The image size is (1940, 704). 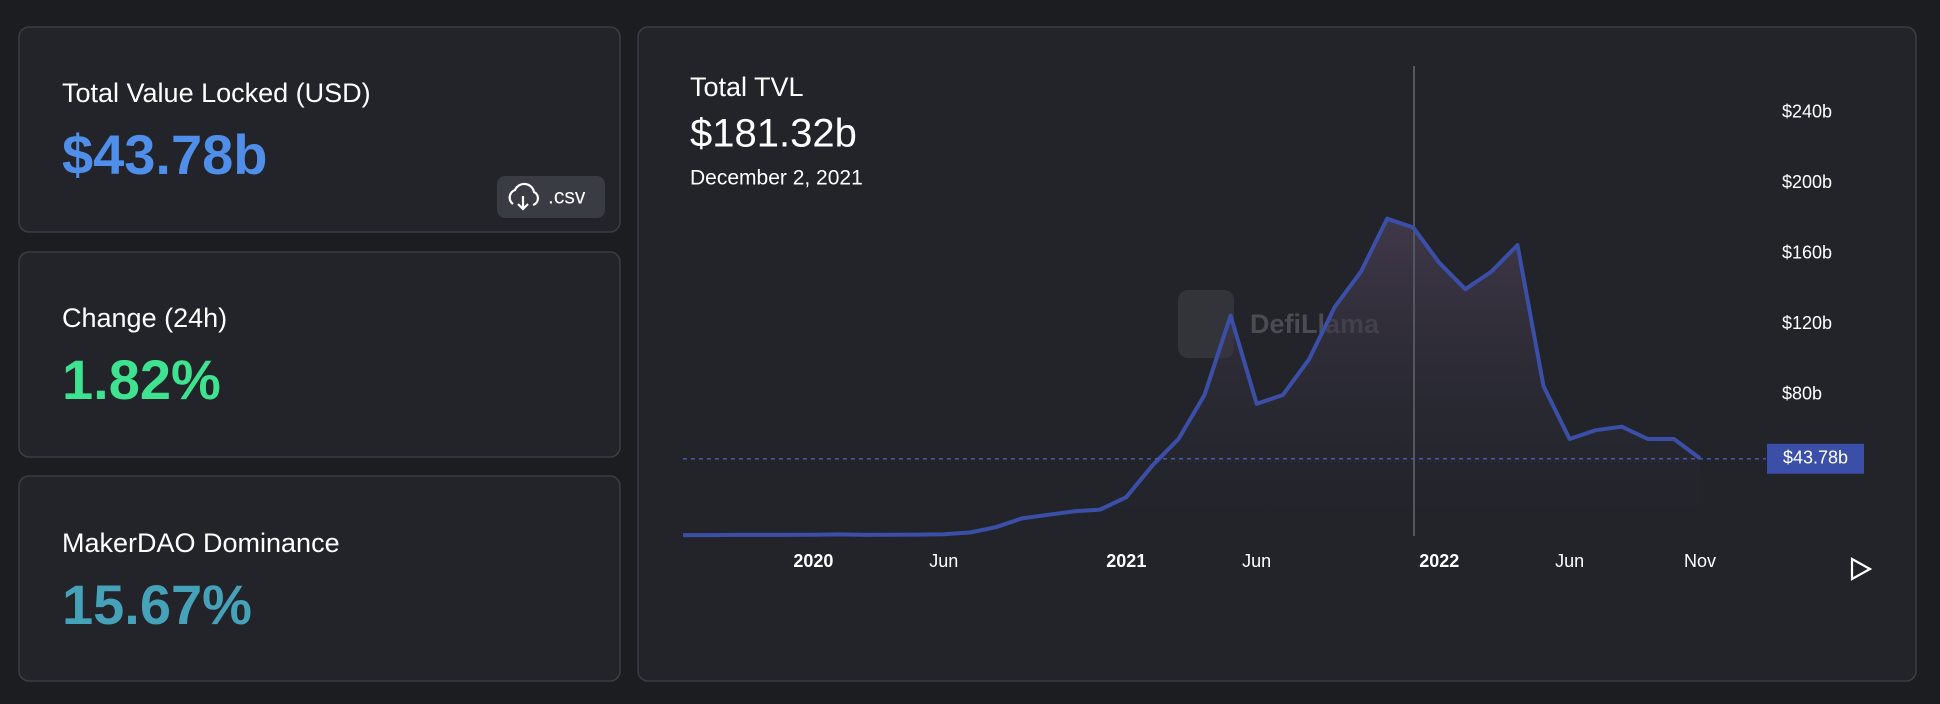 What do you see at coordinates (319, 578) in the screenshot?
I see `dominance-card` at bounding box center [319, 578].